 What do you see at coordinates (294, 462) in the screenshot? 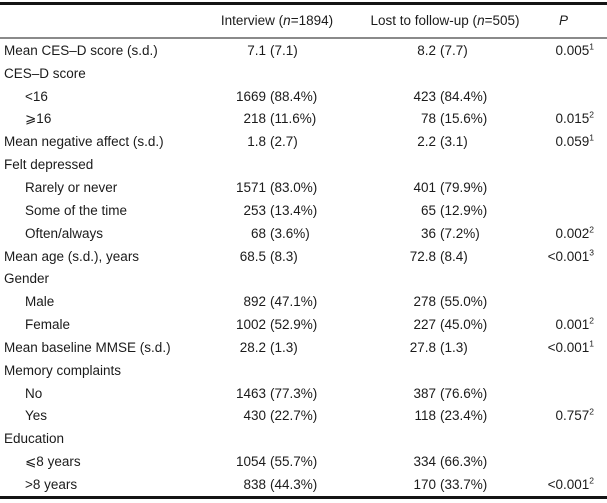
I see `cell-paren-value: (55.7%)` at bounding box center [294, 462].